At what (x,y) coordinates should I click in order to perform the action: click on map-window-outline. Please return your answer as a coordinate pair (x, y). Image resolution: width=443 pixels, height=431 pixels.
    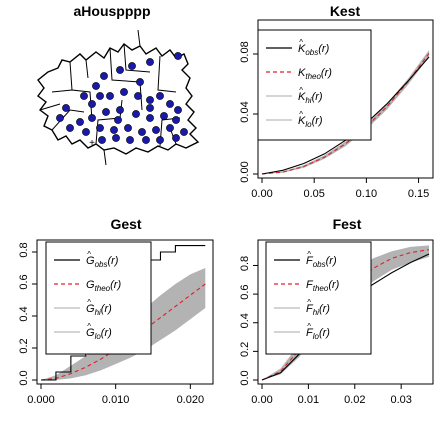
    Looking at the image, I should click on (118, 99).